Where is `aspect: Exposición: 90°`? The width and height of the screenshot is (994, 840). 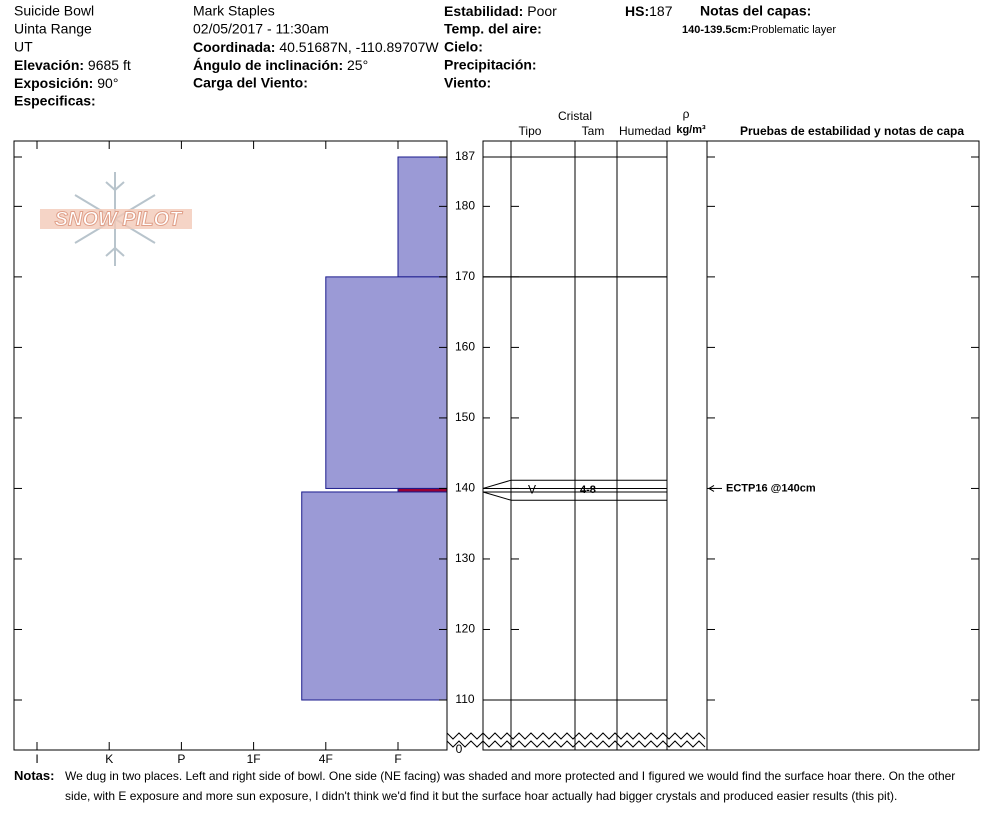
aspect: Exposición: 90° is located at coordinates (66, 83).